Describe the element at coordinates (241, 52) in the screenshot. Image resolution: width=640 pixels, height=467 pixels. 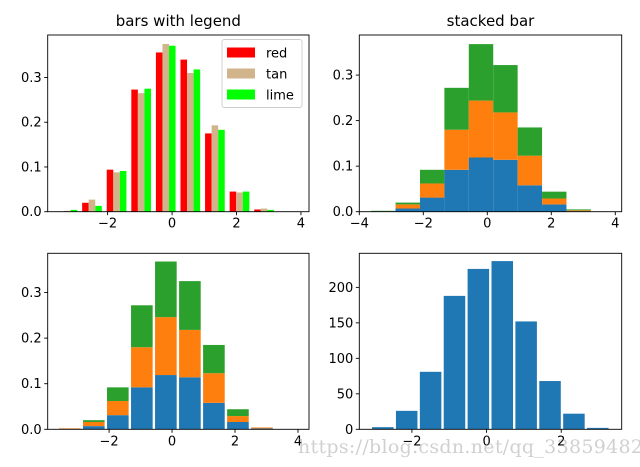
I see `legend-swatch-red` at that location.